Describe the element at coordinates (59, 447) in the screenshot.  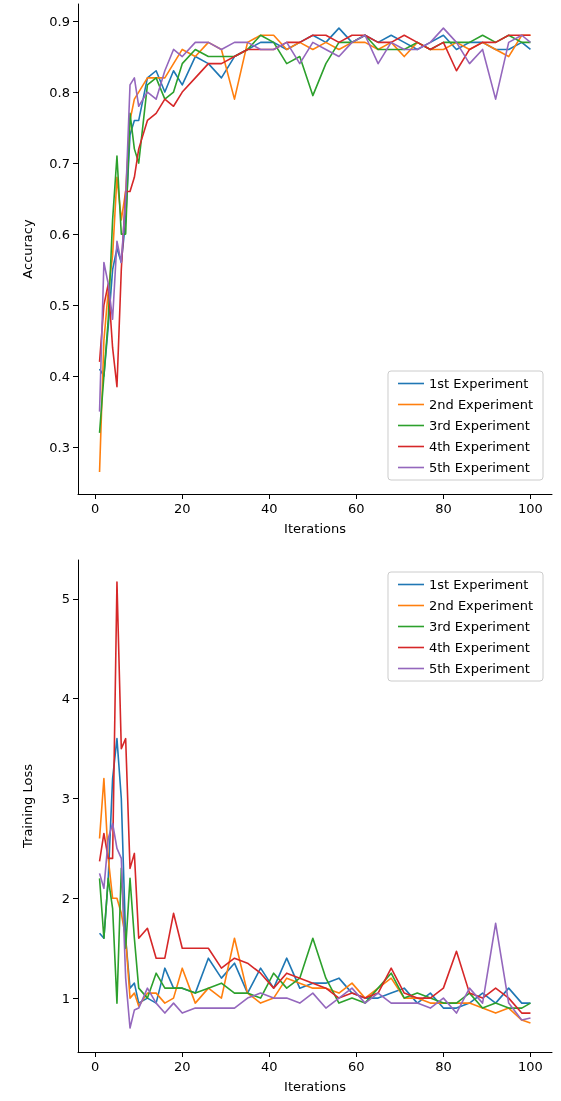
I see `y-tick-label: 0.3` at that location.